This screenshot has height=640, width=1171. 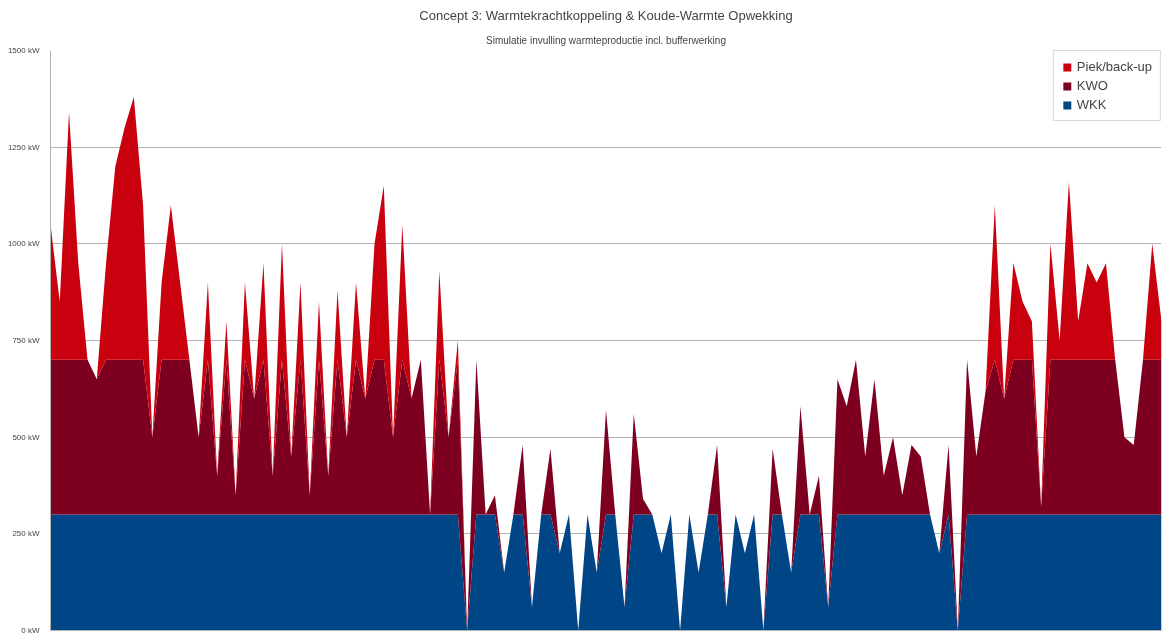 What do you see at coordinates (23, 147) in the screenshot?
I see `y-tick-label: 1250 kW` at bounding box center [23, 147].